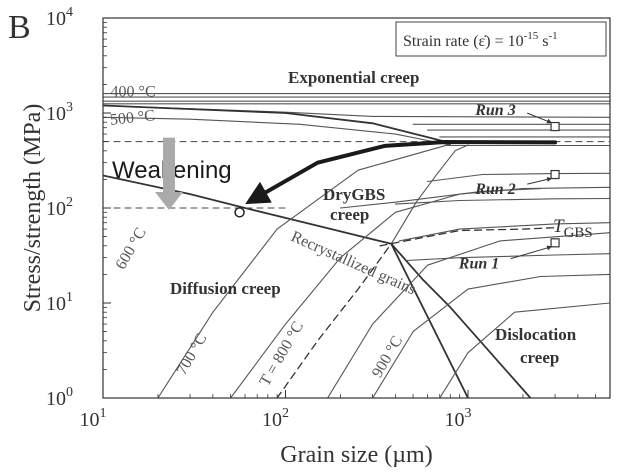  What do you see at coordinates (59, 397) in the screenshot?
I see `y-tick-label: 10⁰` at bounding box center [59, 397].